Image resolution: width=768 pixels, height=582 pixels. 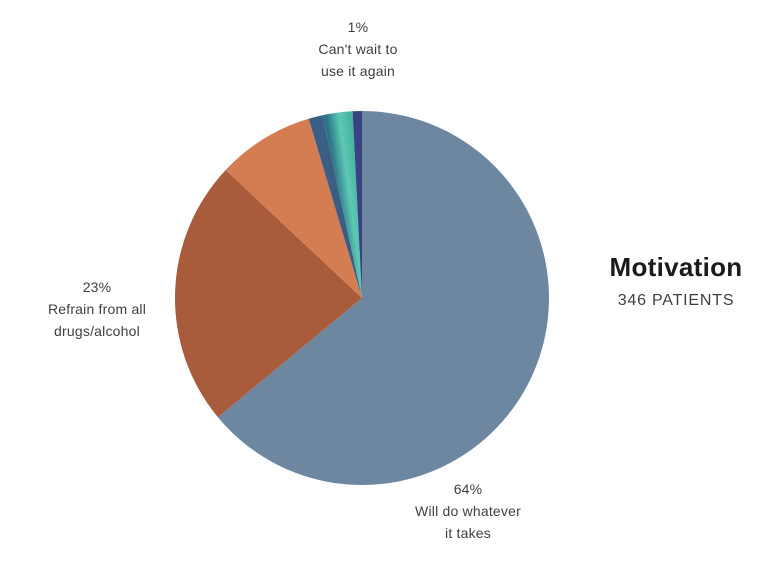 I want to click on callout-text-line: Will do whatever, so click(x=468, y=511).